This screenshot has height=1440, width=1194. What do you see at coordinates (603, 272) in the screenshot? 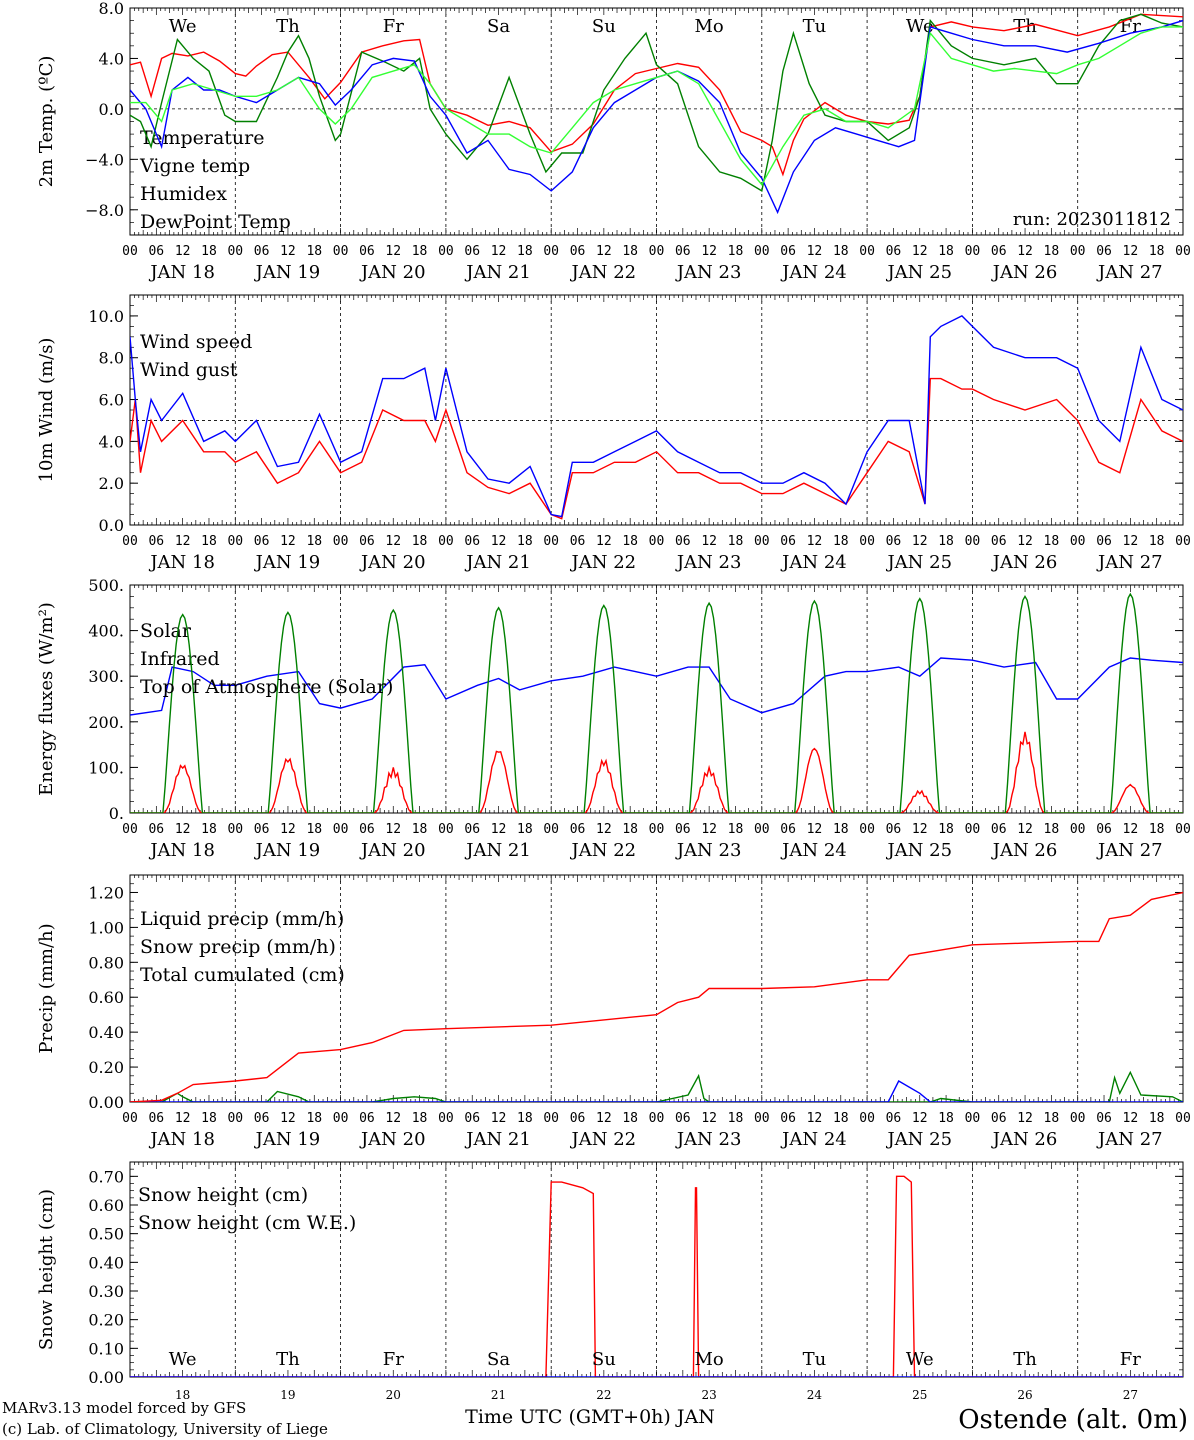
I see `date-label: JAN 22` at bounding box center [603, 272].